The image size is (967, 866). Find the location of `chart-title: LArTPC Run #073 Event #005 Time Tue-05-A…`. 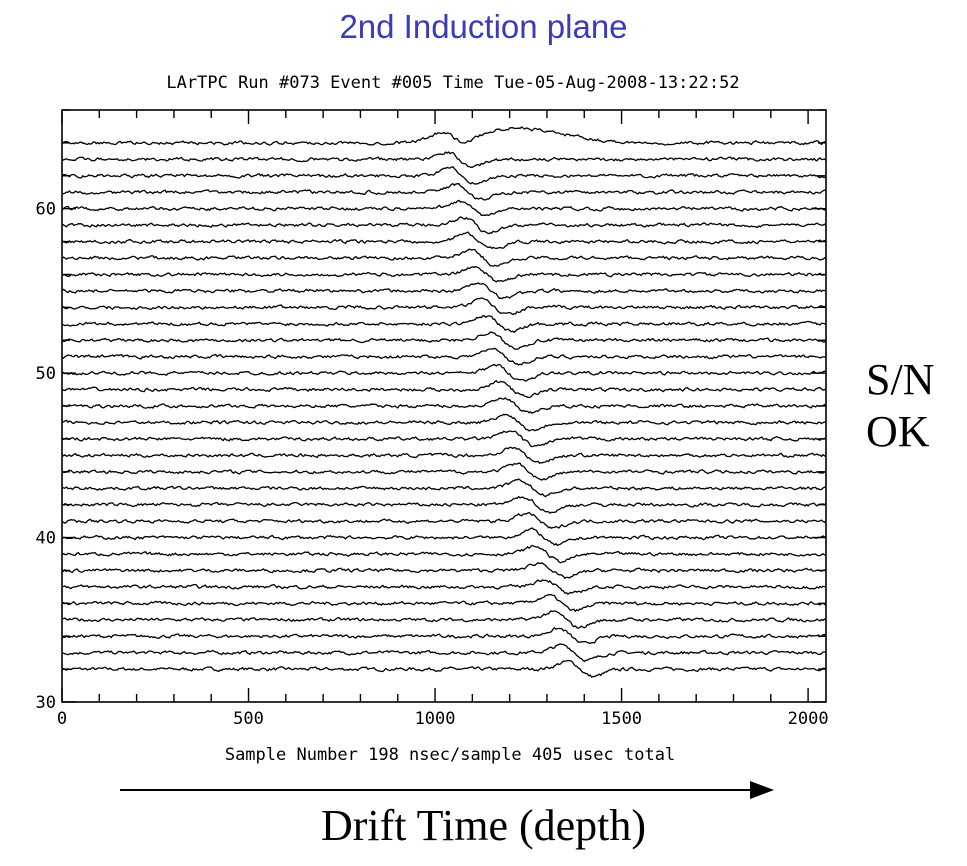

chart-title: LArTPC Run #073 Event #005 Time Tue-05-A… is located at coordinates (452, 83).